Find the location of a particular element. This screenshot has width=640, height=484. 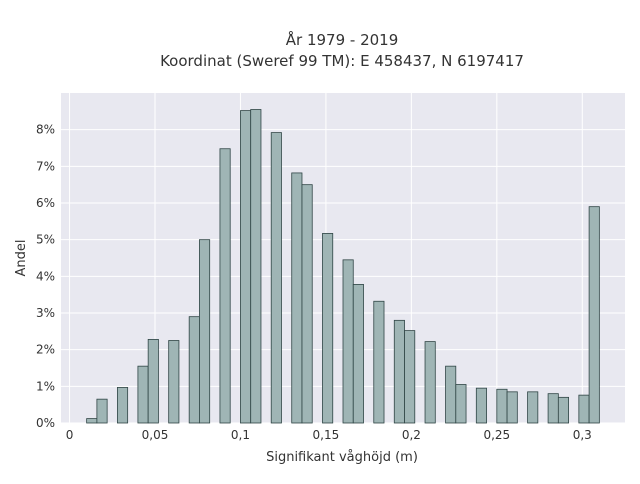

x-tick-label-3: 0,15 is located at coordinates (326, 435).